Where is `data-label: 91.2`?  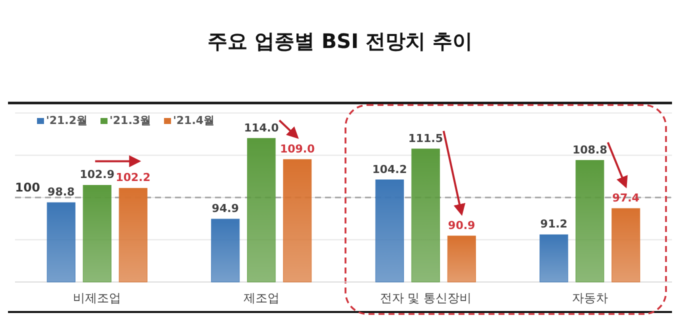 data-label: 91.2 is located at coordinates (554, 224).